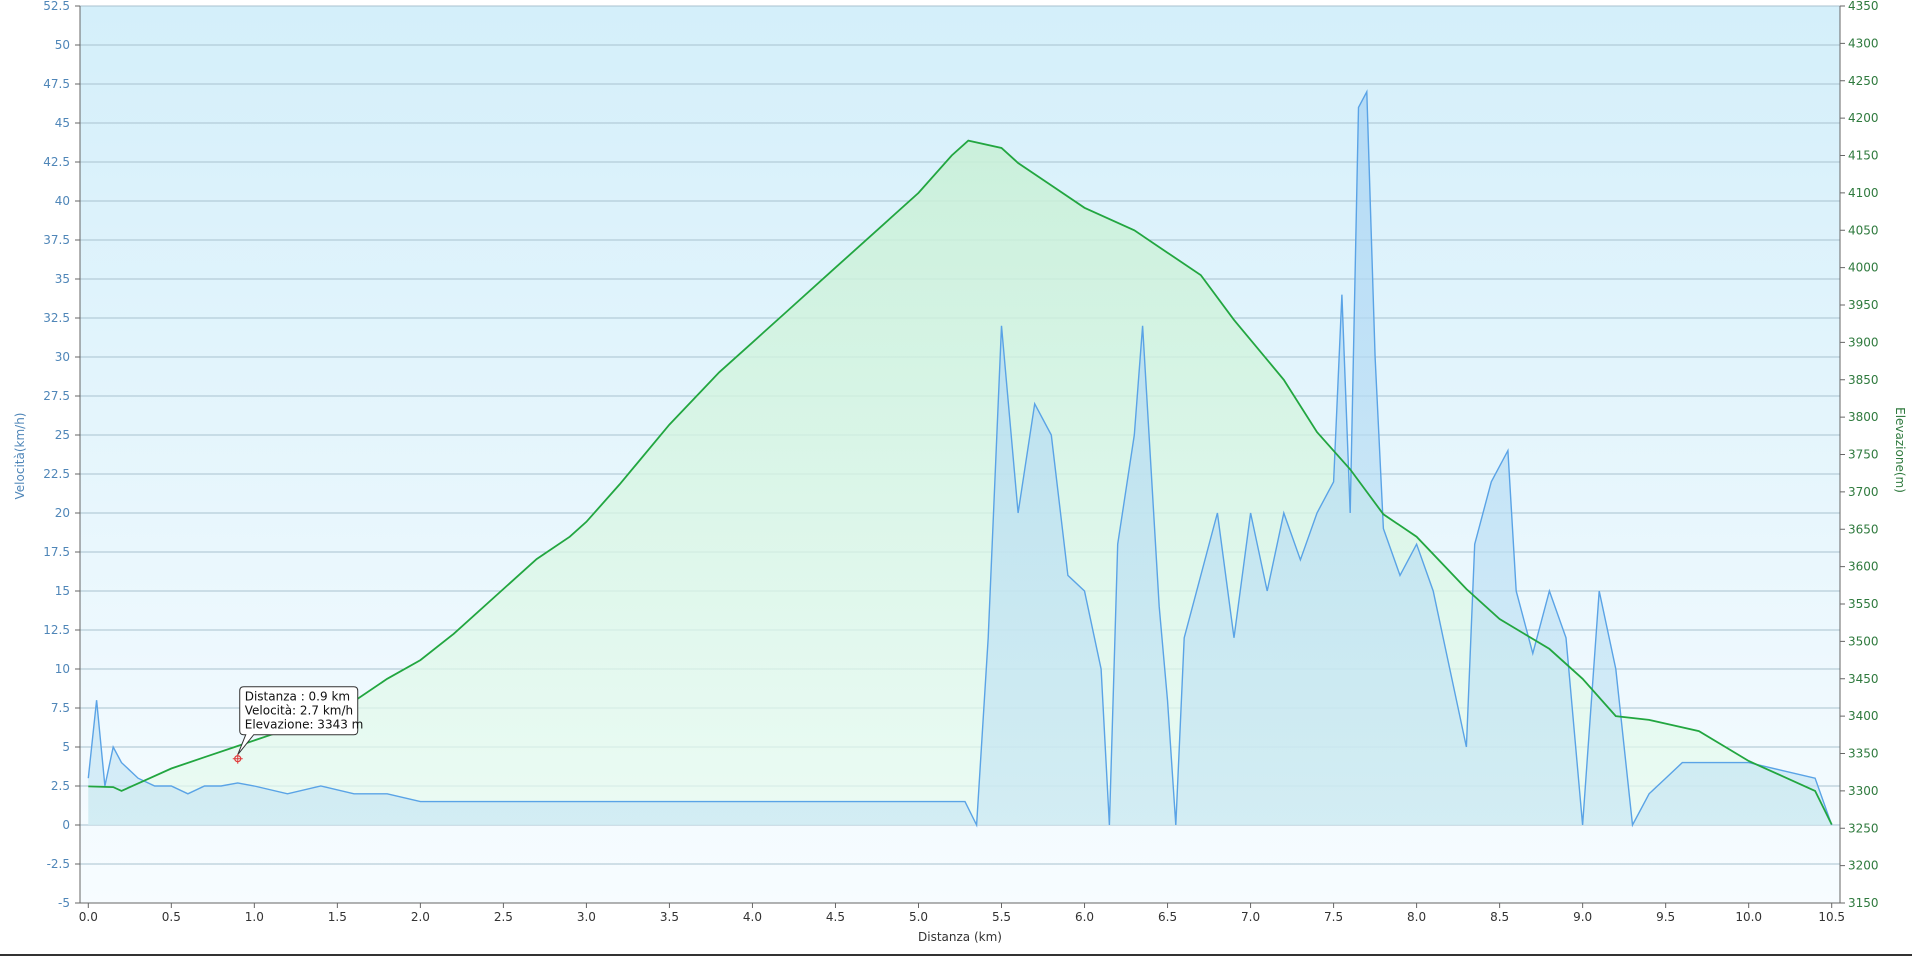  What do you see at coordinates (1863, 230) in the screenshot?
I see `right-tick-label: 4050` at bounding box center [1863, 230].